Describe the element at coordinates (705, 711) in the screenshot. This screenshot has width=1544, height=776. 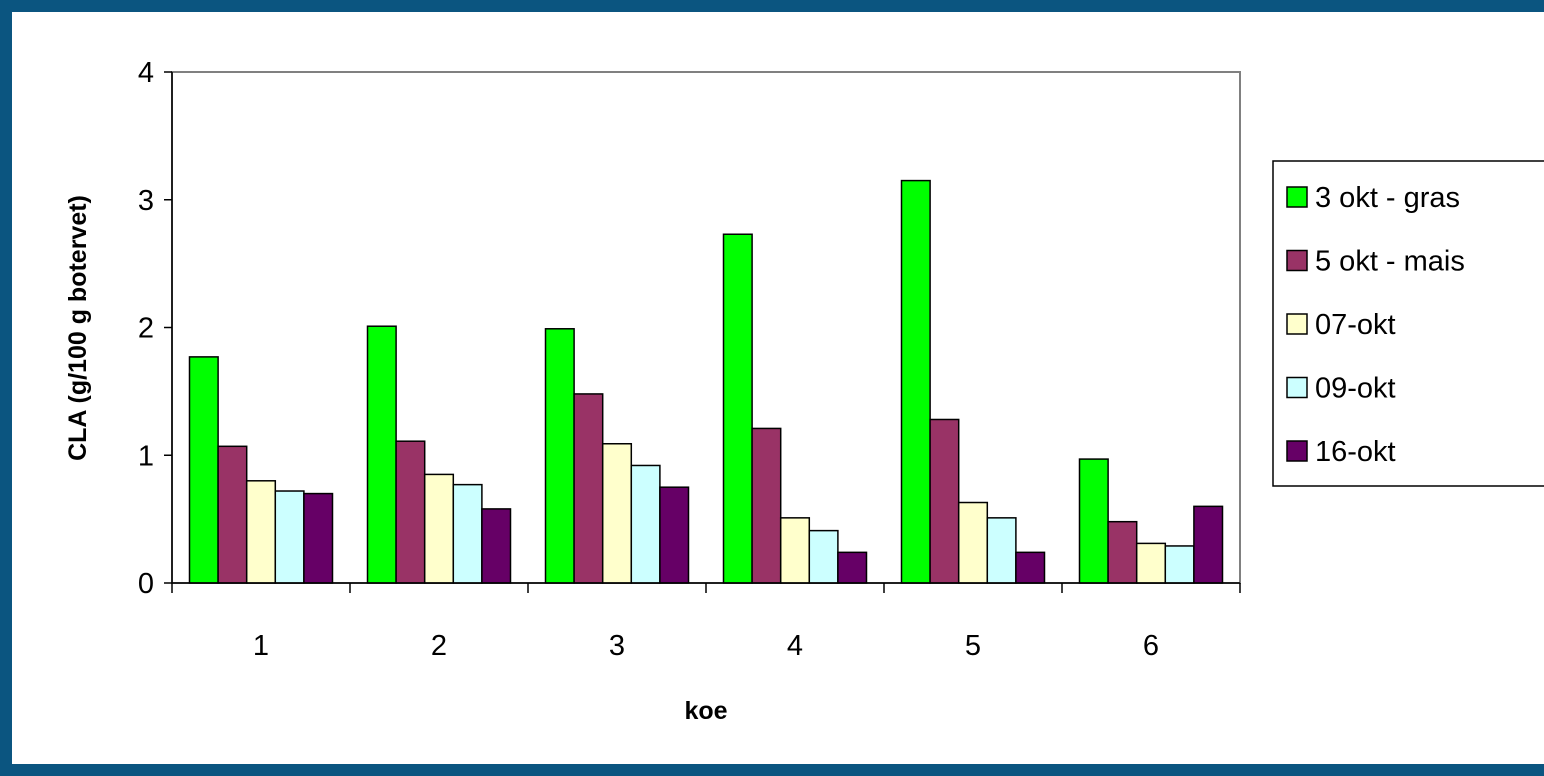
I see `x-axis-title: koe` at that location.